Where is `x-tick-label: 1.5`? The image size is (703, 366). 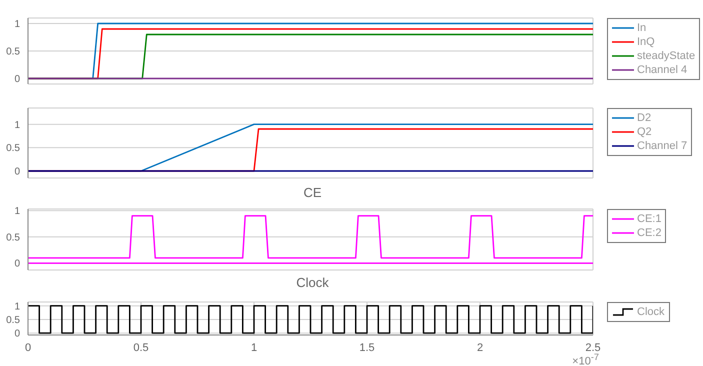
x-tick-label: 1.5 is located at coordinates (367, 348).